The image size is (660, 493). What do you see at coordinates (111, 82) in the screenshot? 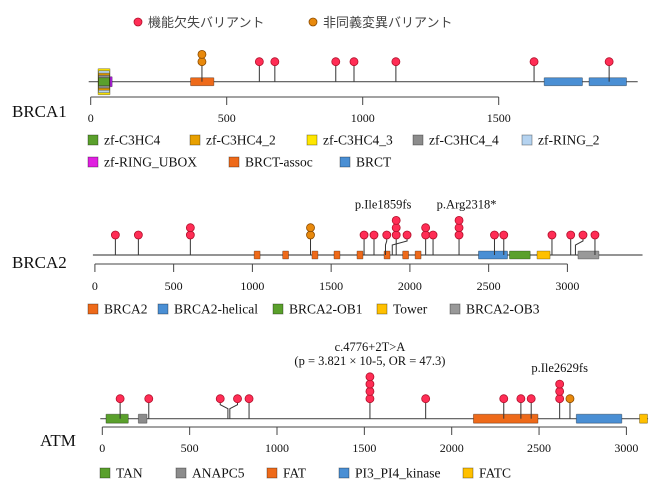
I see `domain-zf-ring_ubox` at bounding box center [111, 82].